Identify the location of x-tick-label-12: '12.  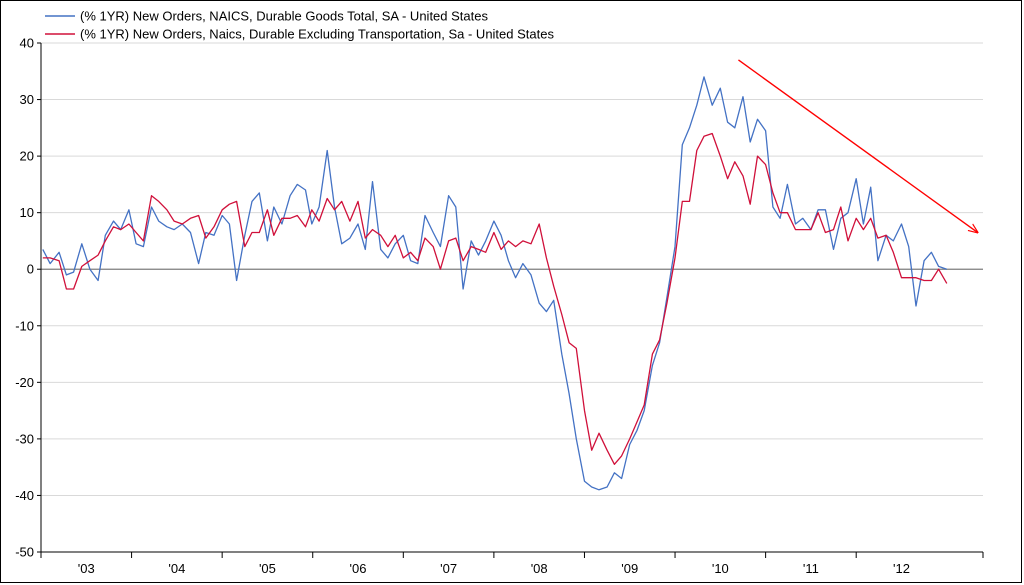
(901, 568).